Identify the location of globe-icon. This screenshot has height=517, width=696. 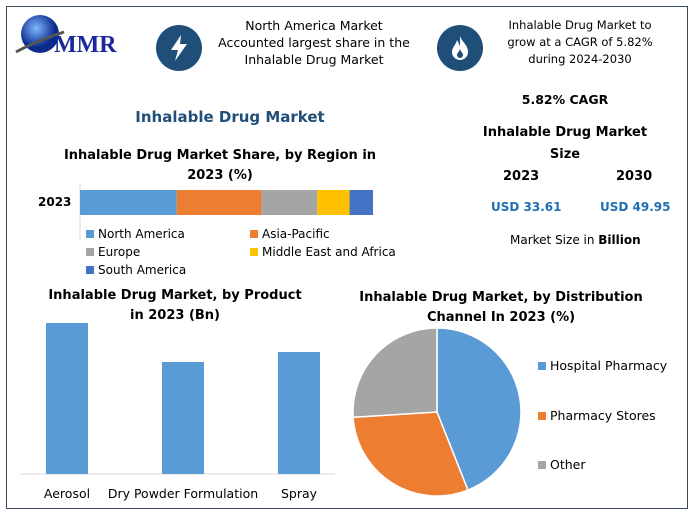
(40, 34).